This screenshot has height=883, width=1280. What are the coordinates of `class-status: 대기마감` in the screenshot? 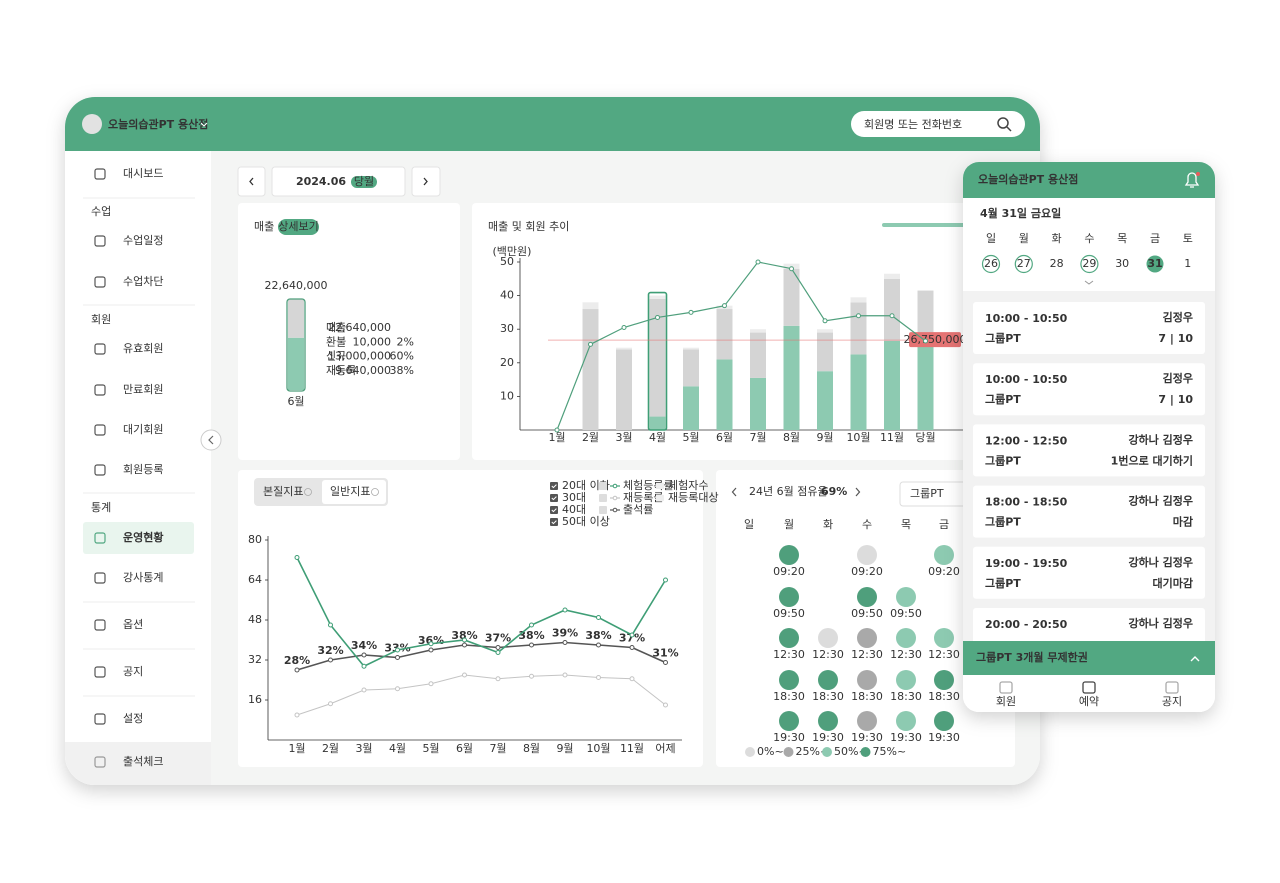 It's located at (1173, 583).